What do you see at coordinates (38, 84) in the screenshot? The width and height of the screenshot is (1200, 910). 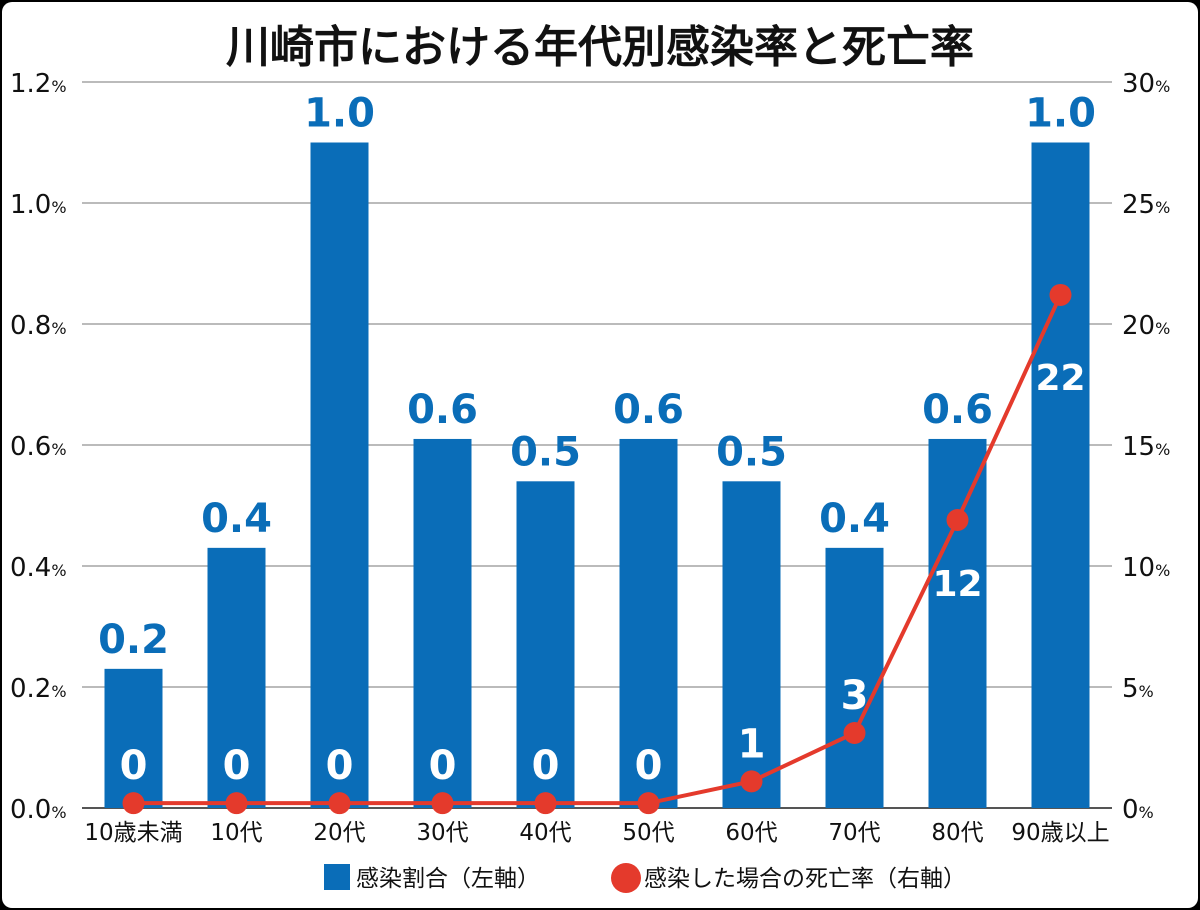 I see `left-tick-label: 1.2%` at bounding box center [38, 84].